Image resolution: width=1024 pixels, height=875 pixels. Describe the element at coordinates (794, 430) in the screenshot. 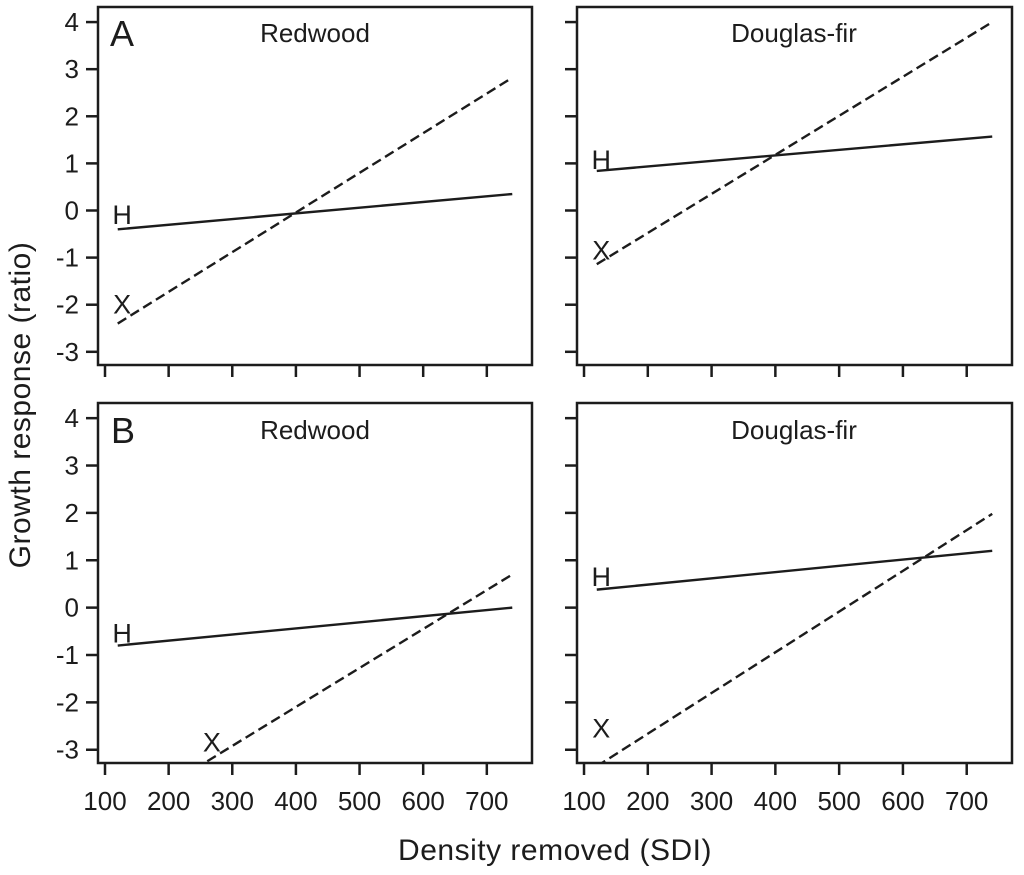

I see `panel-title-b-douglas-fir: Douglas-fir` at that location.